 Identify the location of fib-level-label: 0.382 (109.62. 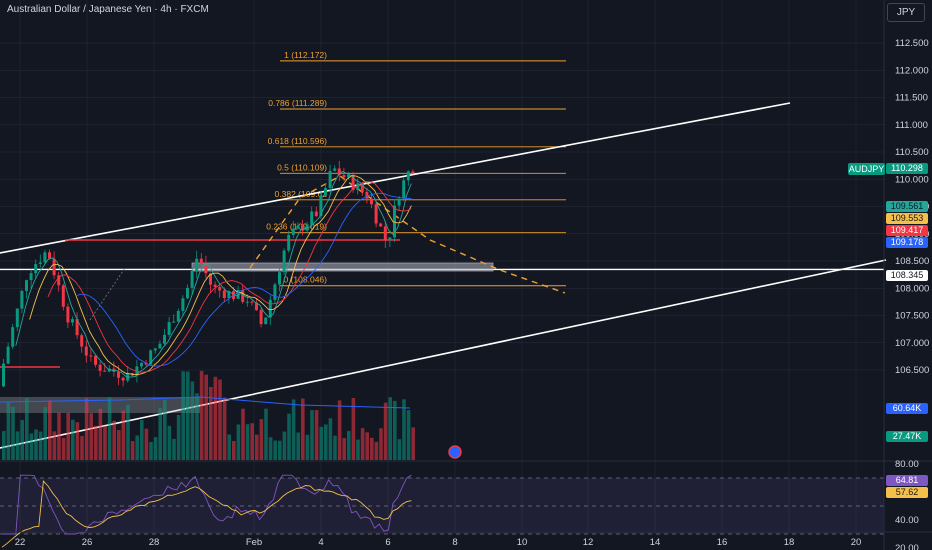
(301, 194).